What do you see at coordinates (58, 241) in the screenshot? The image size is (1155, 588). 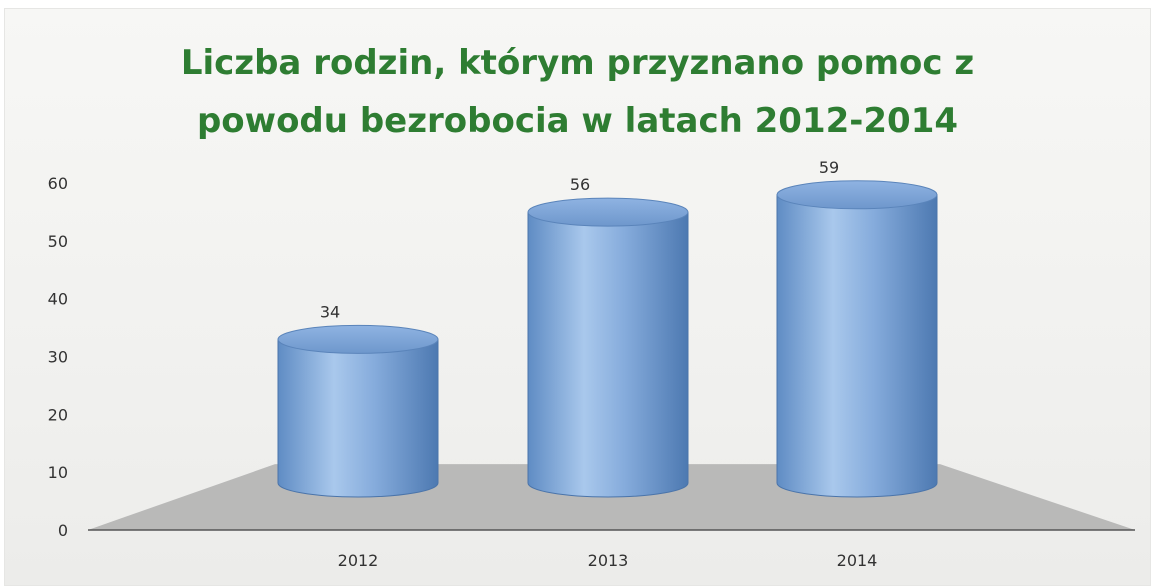 I see `y-tick-label: 50` at bounding box center [58, 241].